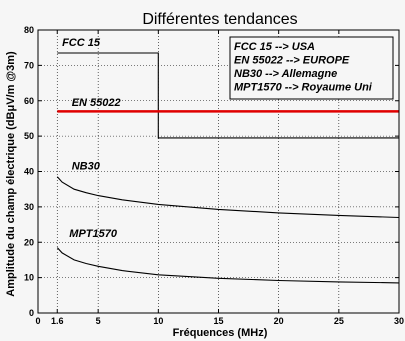  I want to click on y-tick-label: 50, so click(29, 136).